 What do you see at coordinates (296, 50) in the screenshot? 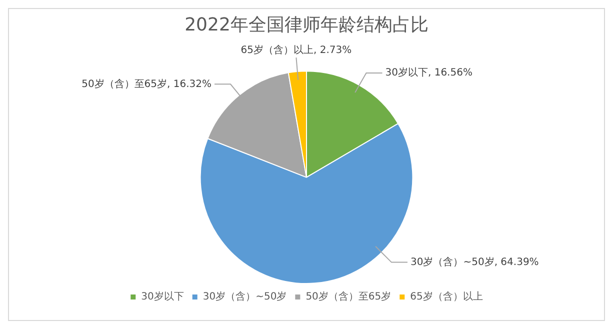
I see `data-label: 65岁（含）以上, 2.73%` at bounding box center [296, 50].